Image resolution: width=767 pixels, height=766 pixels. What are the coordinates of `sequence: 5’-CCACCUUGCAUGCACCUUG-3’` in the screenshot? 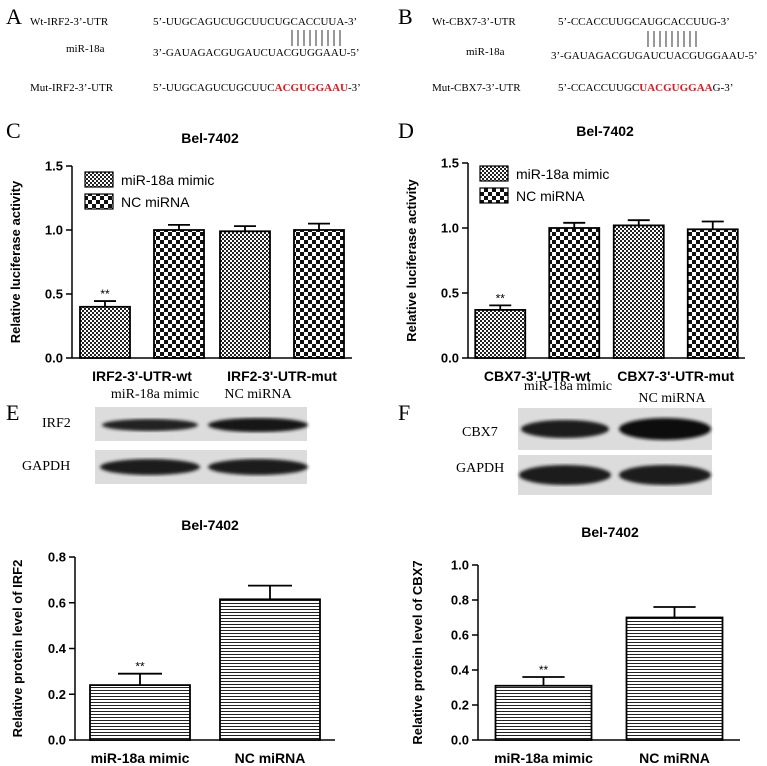 It's located at (644, 22).